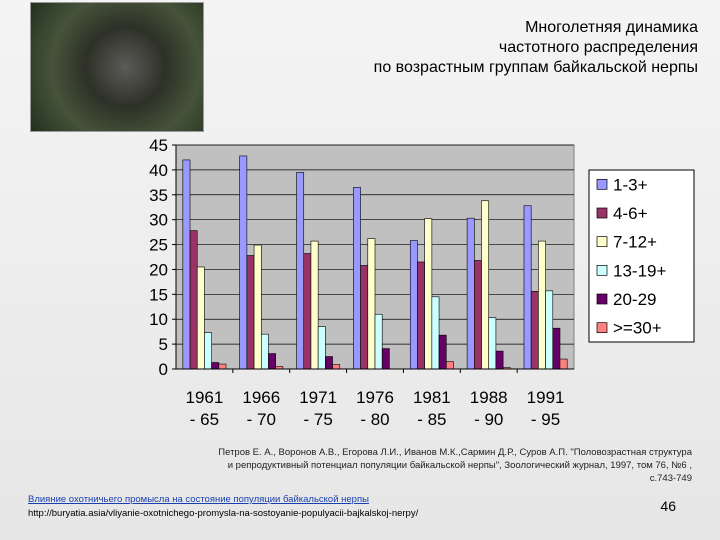 This screenshot has height=540, width=720. Describe the element at coordinates (546, 397) in the screenshot. I see `x-tick-label-6-a: 1991` at that location.